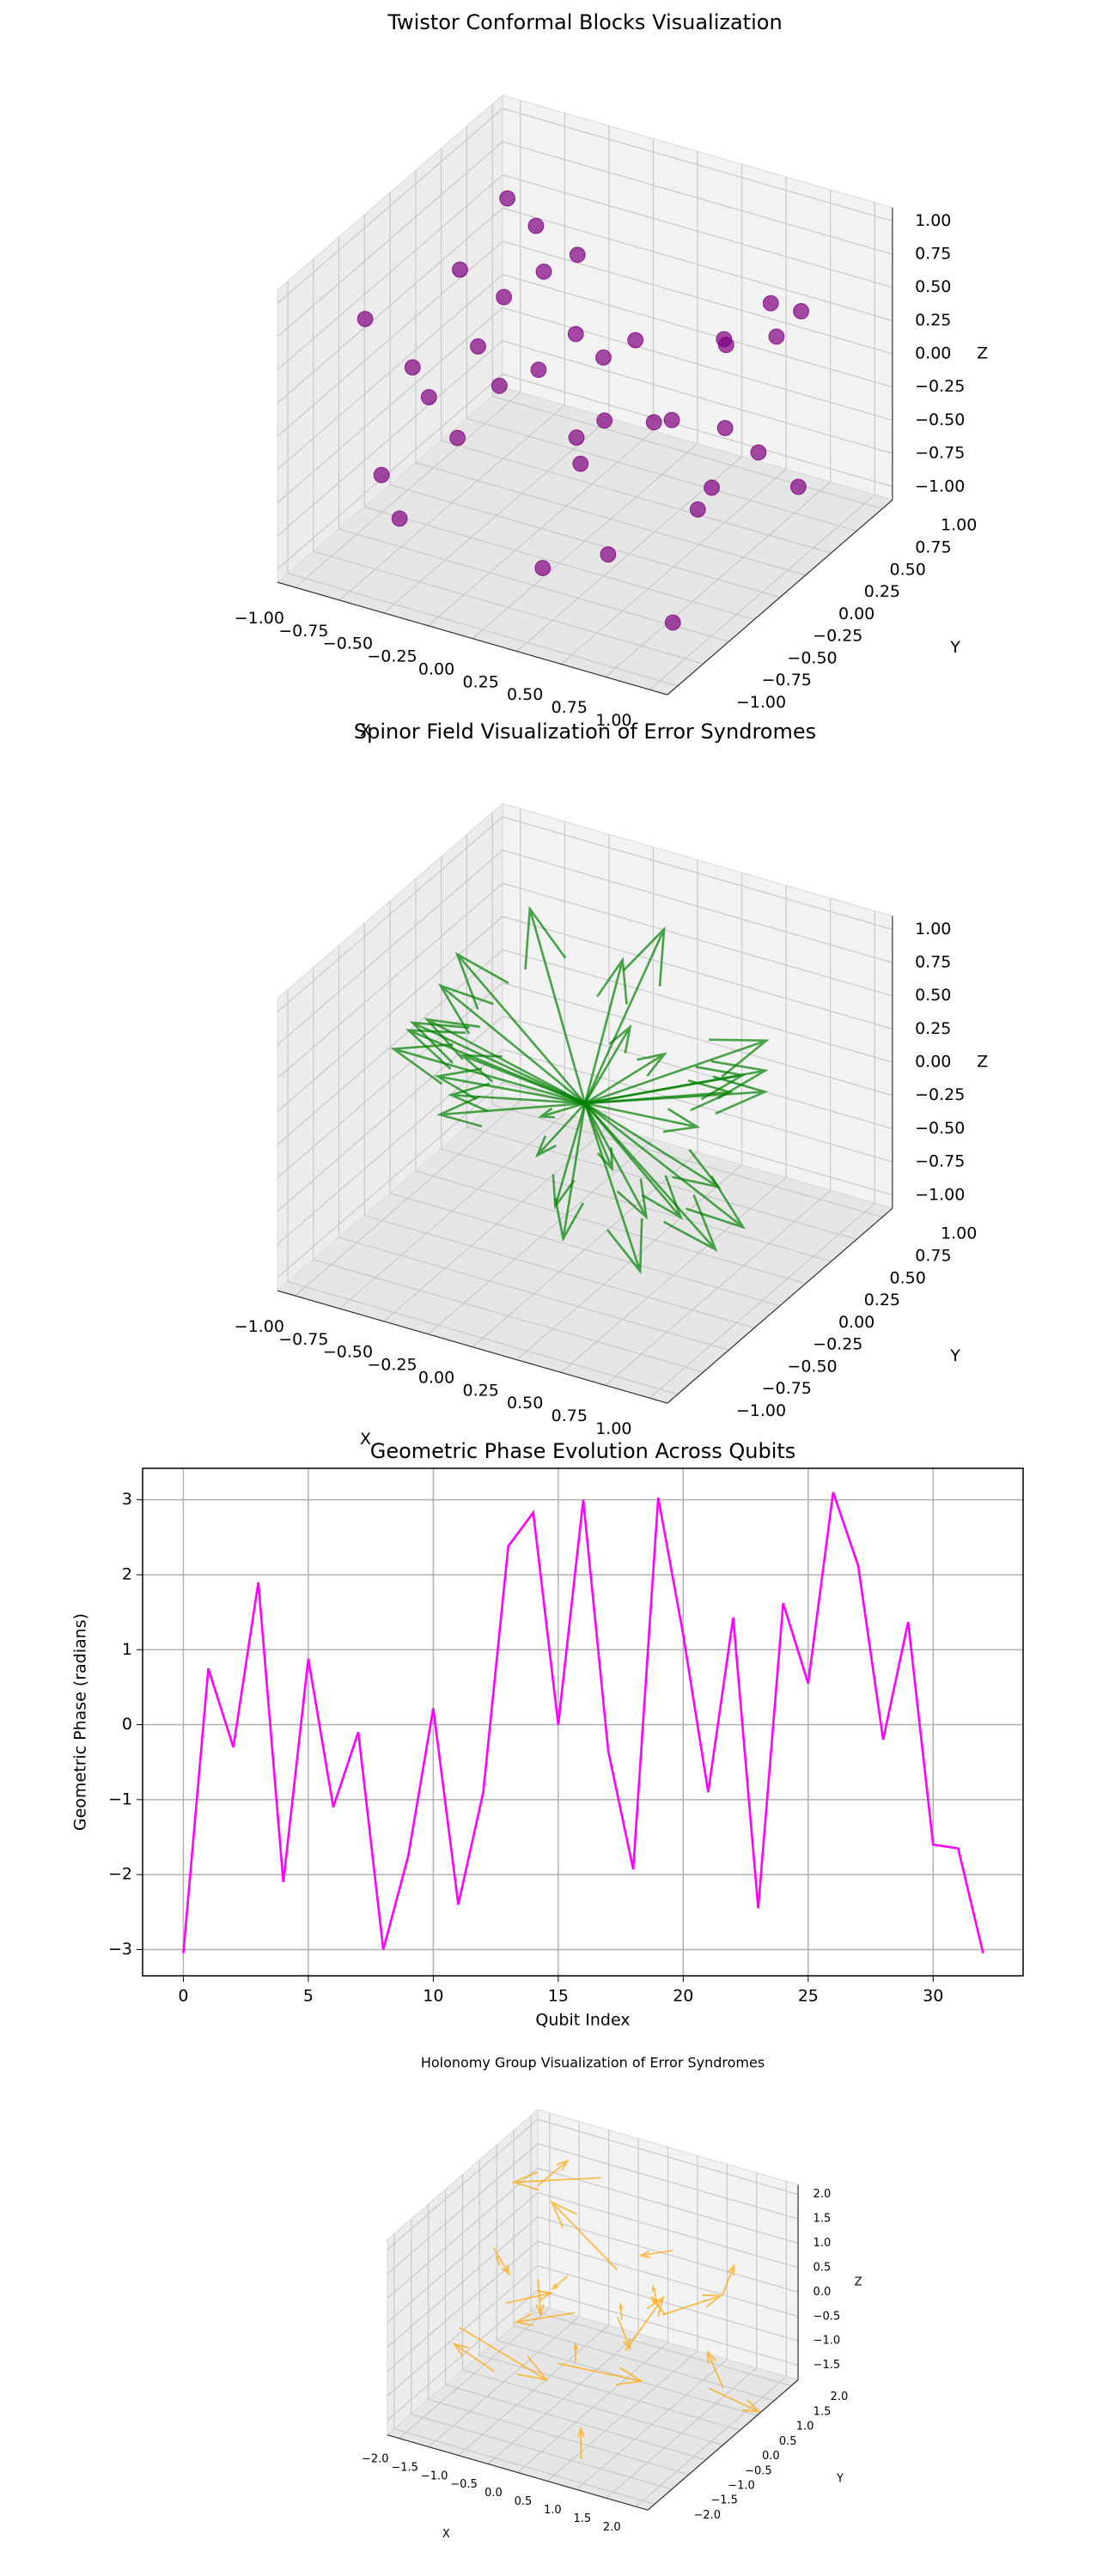 The height and width of the screenshot is (2576, 1103). Describe the element at coordinates (827, 2341) in the screenshot. I see `z-tick-label: −1.0` at that location.